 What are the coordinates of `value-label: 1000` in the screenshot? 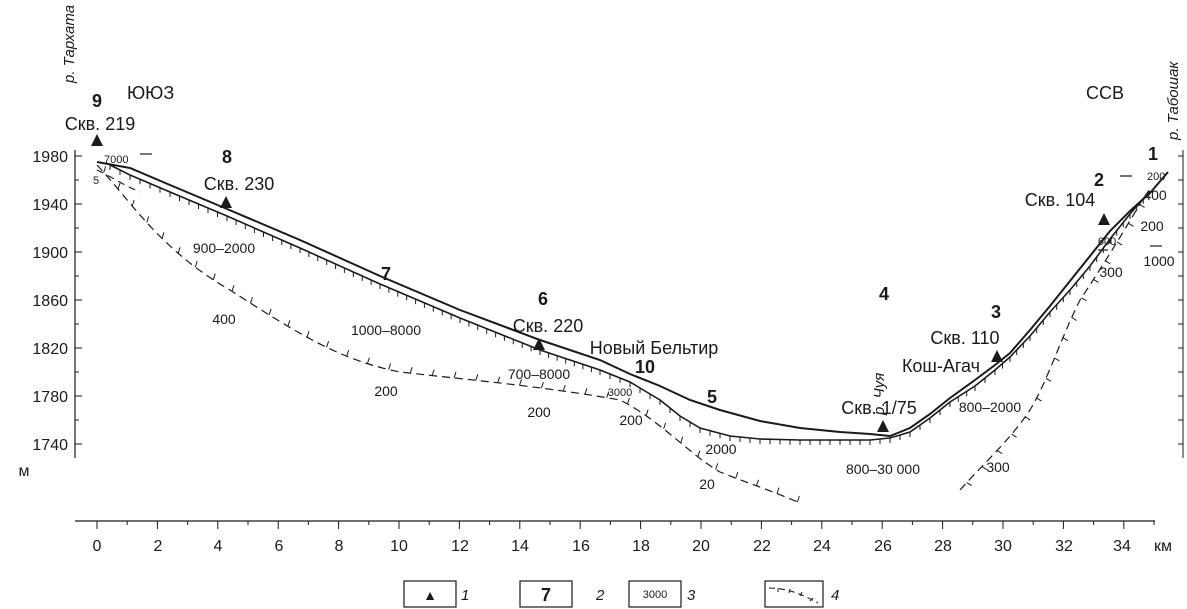 It's located at (1158, 261).